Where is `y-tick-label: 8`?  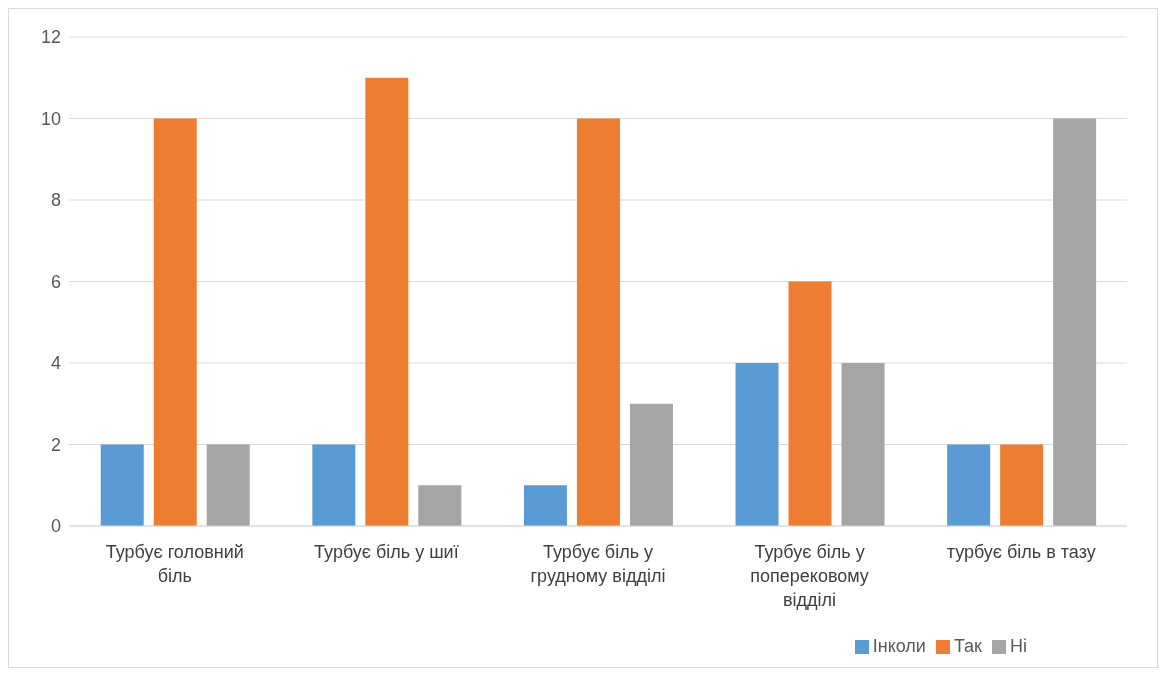
y-tick-label: 8 is located at coordinates (55, 200).